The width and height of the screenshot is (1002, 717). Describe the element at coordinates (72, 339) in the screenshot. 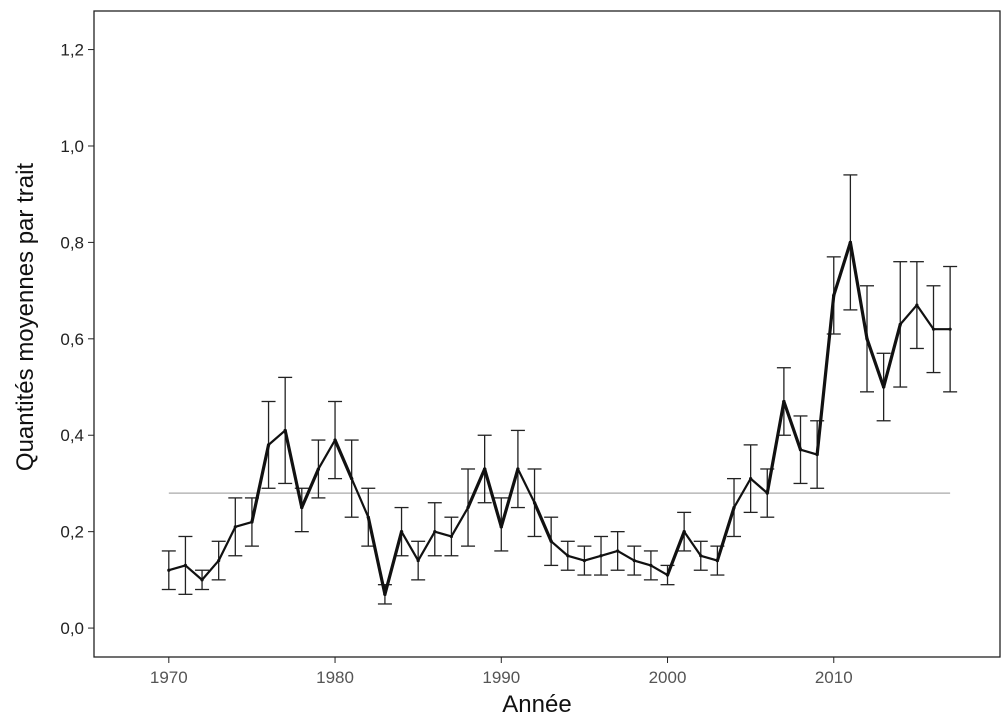

I see `y-tick-label: 0,6` at that location.